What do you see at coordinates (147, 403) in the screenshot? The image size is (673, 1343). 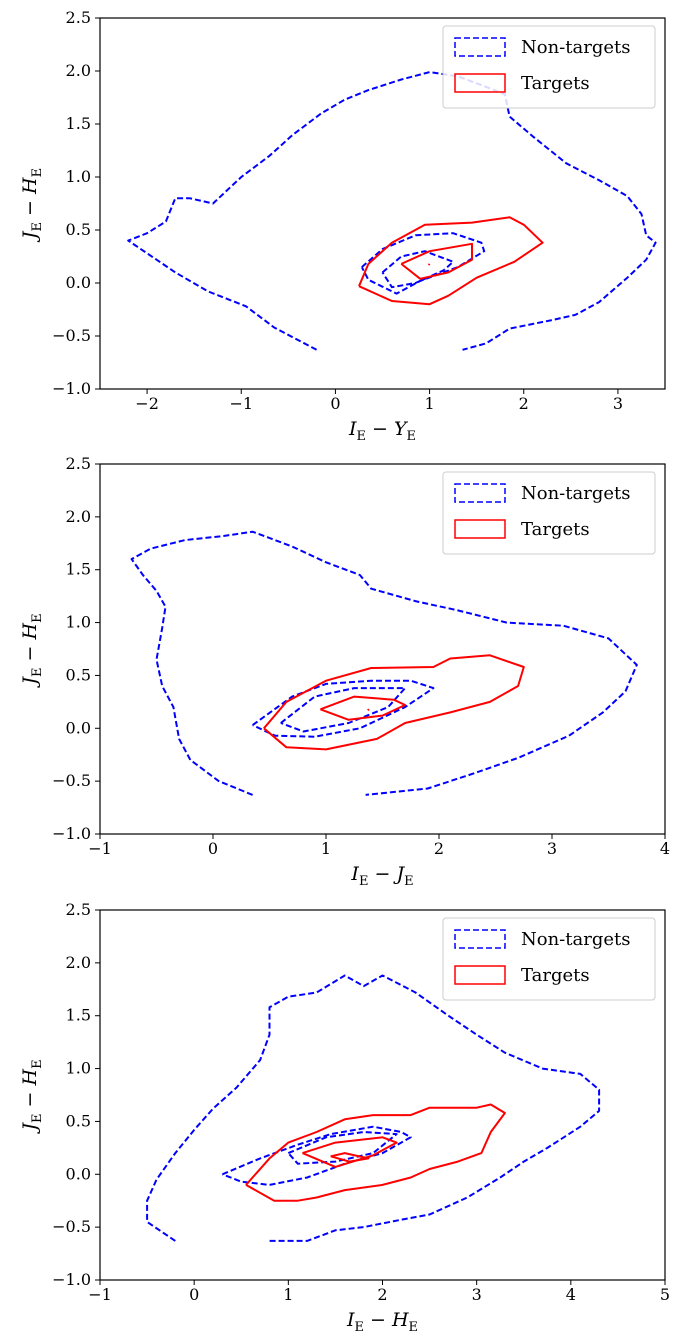 I see `x-tick-label: −2` at bounding box center [147, 403].